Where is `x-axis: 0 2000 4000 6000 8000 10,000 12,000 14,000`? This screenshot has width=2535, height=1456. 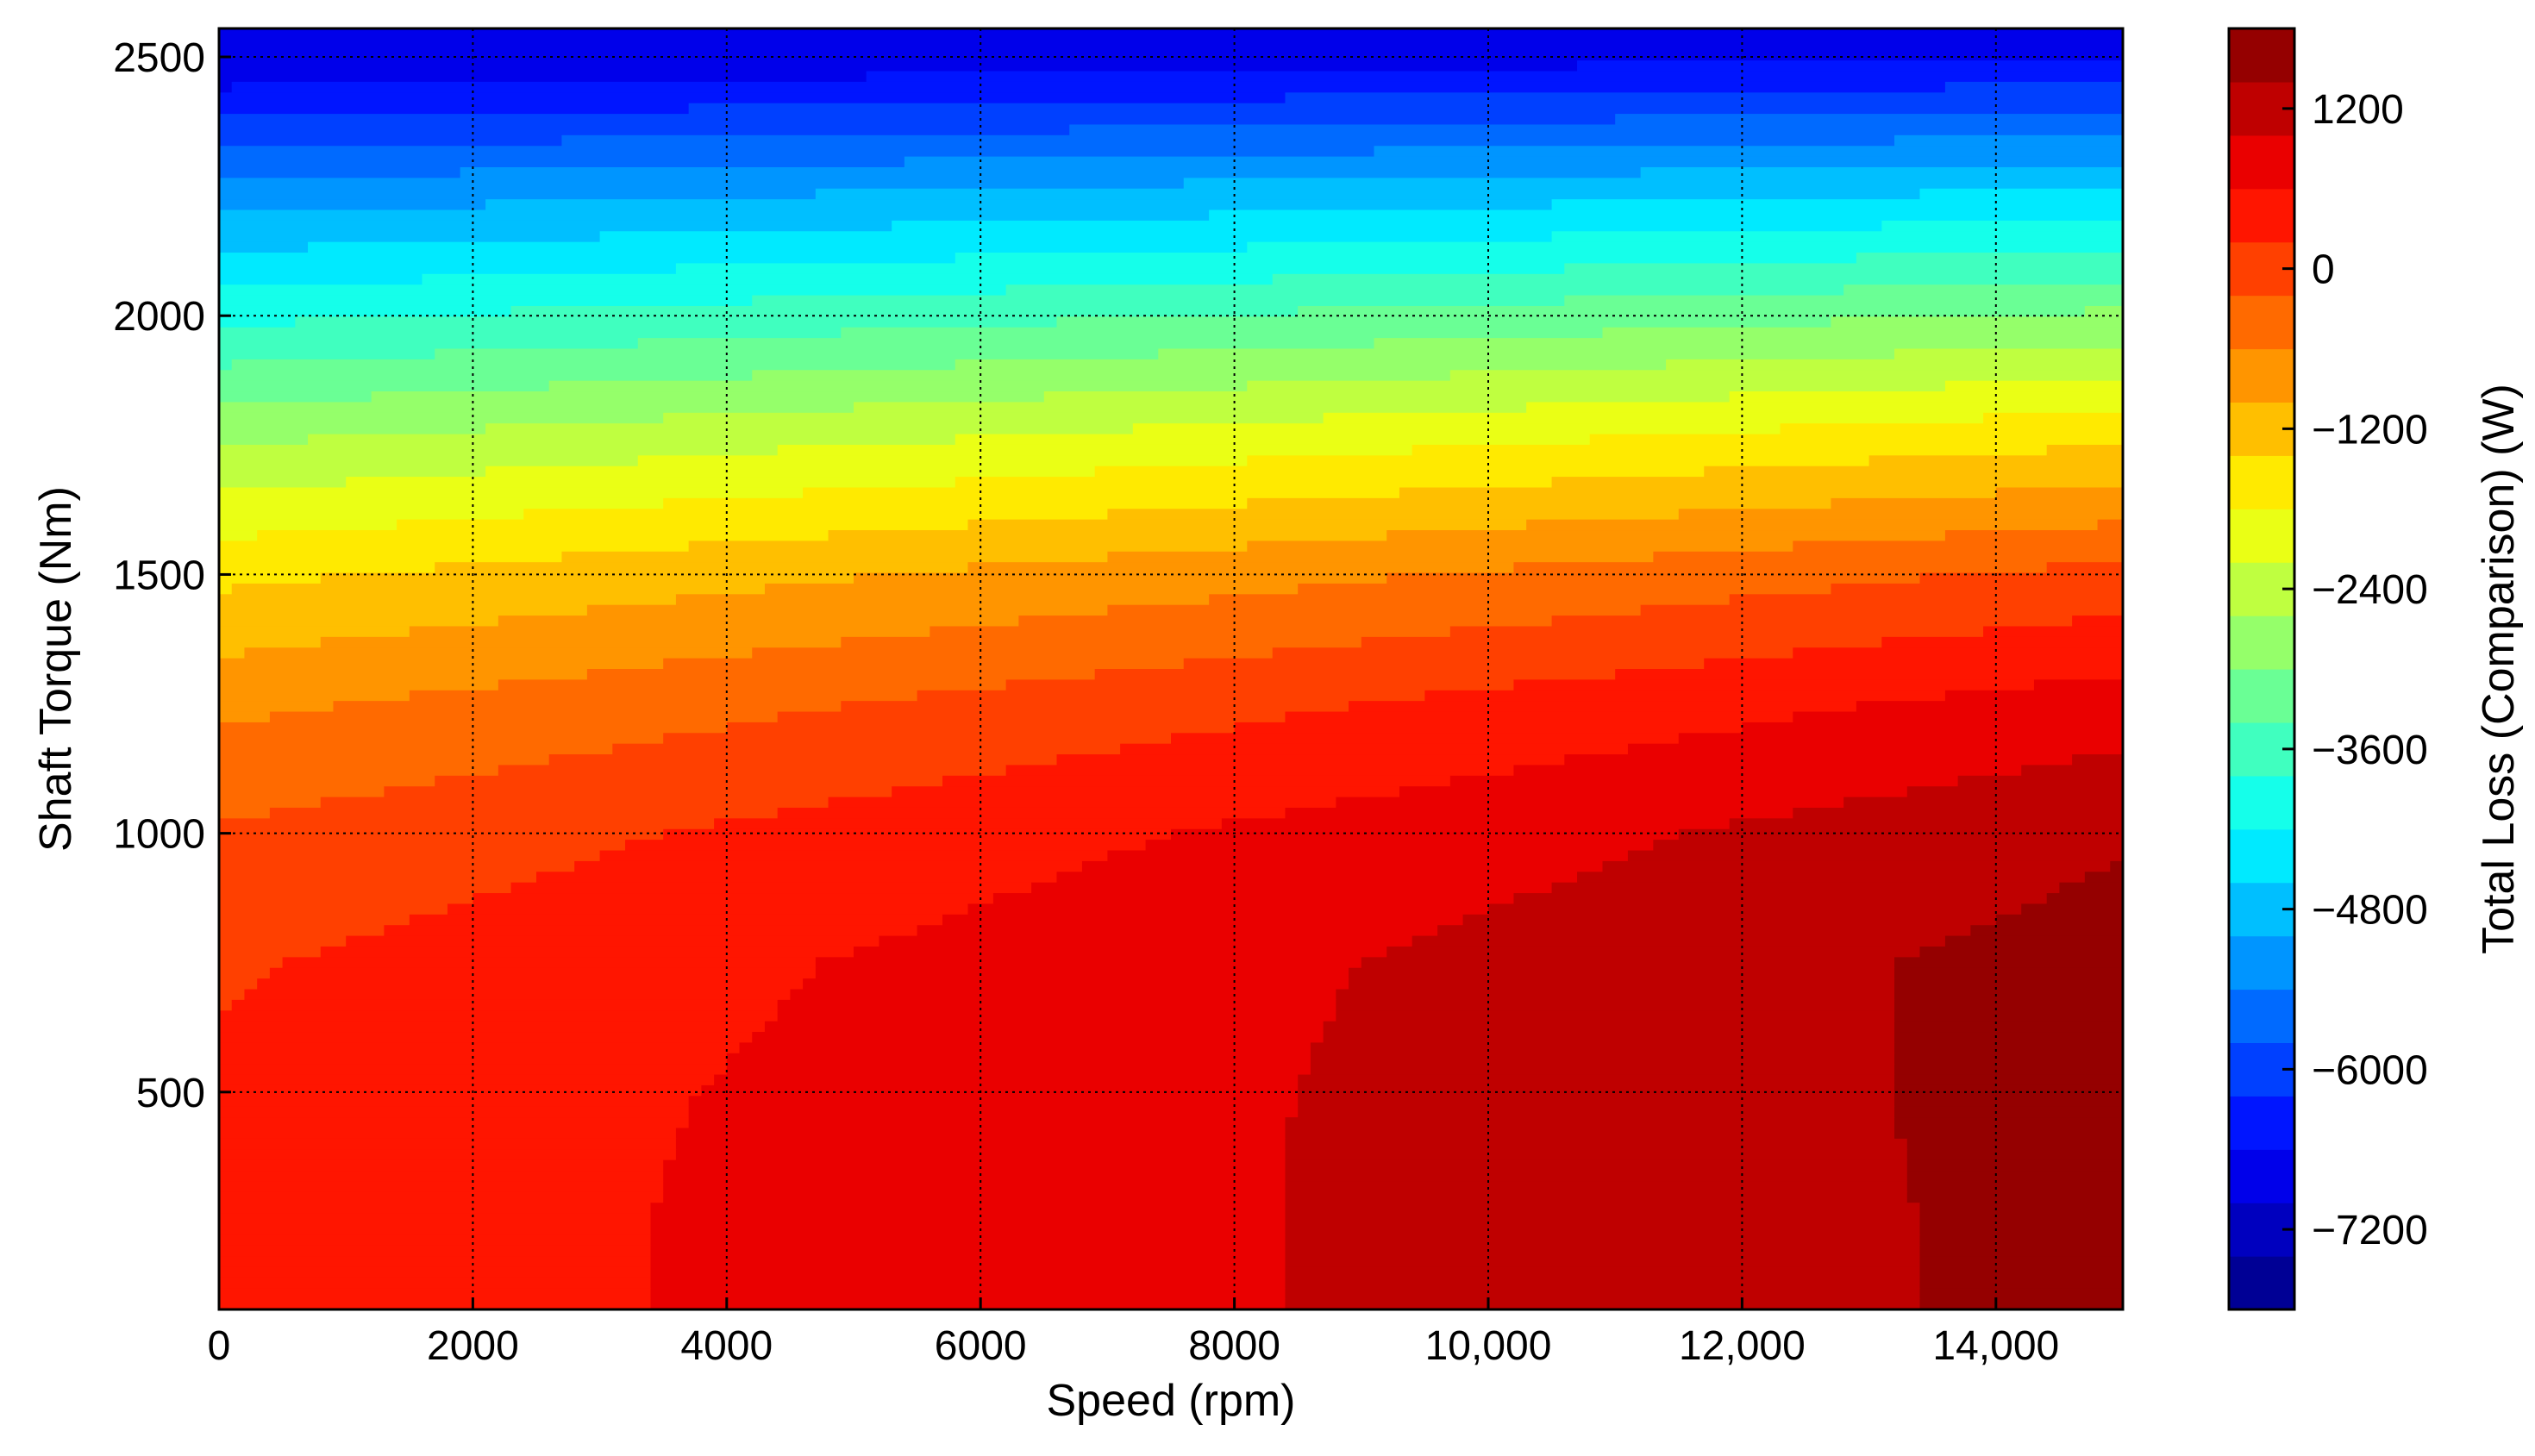 x-axis: 0 2000 4000 6000 8000 10,000 12,000 14,000 is located at coordinates (1133, 1333).